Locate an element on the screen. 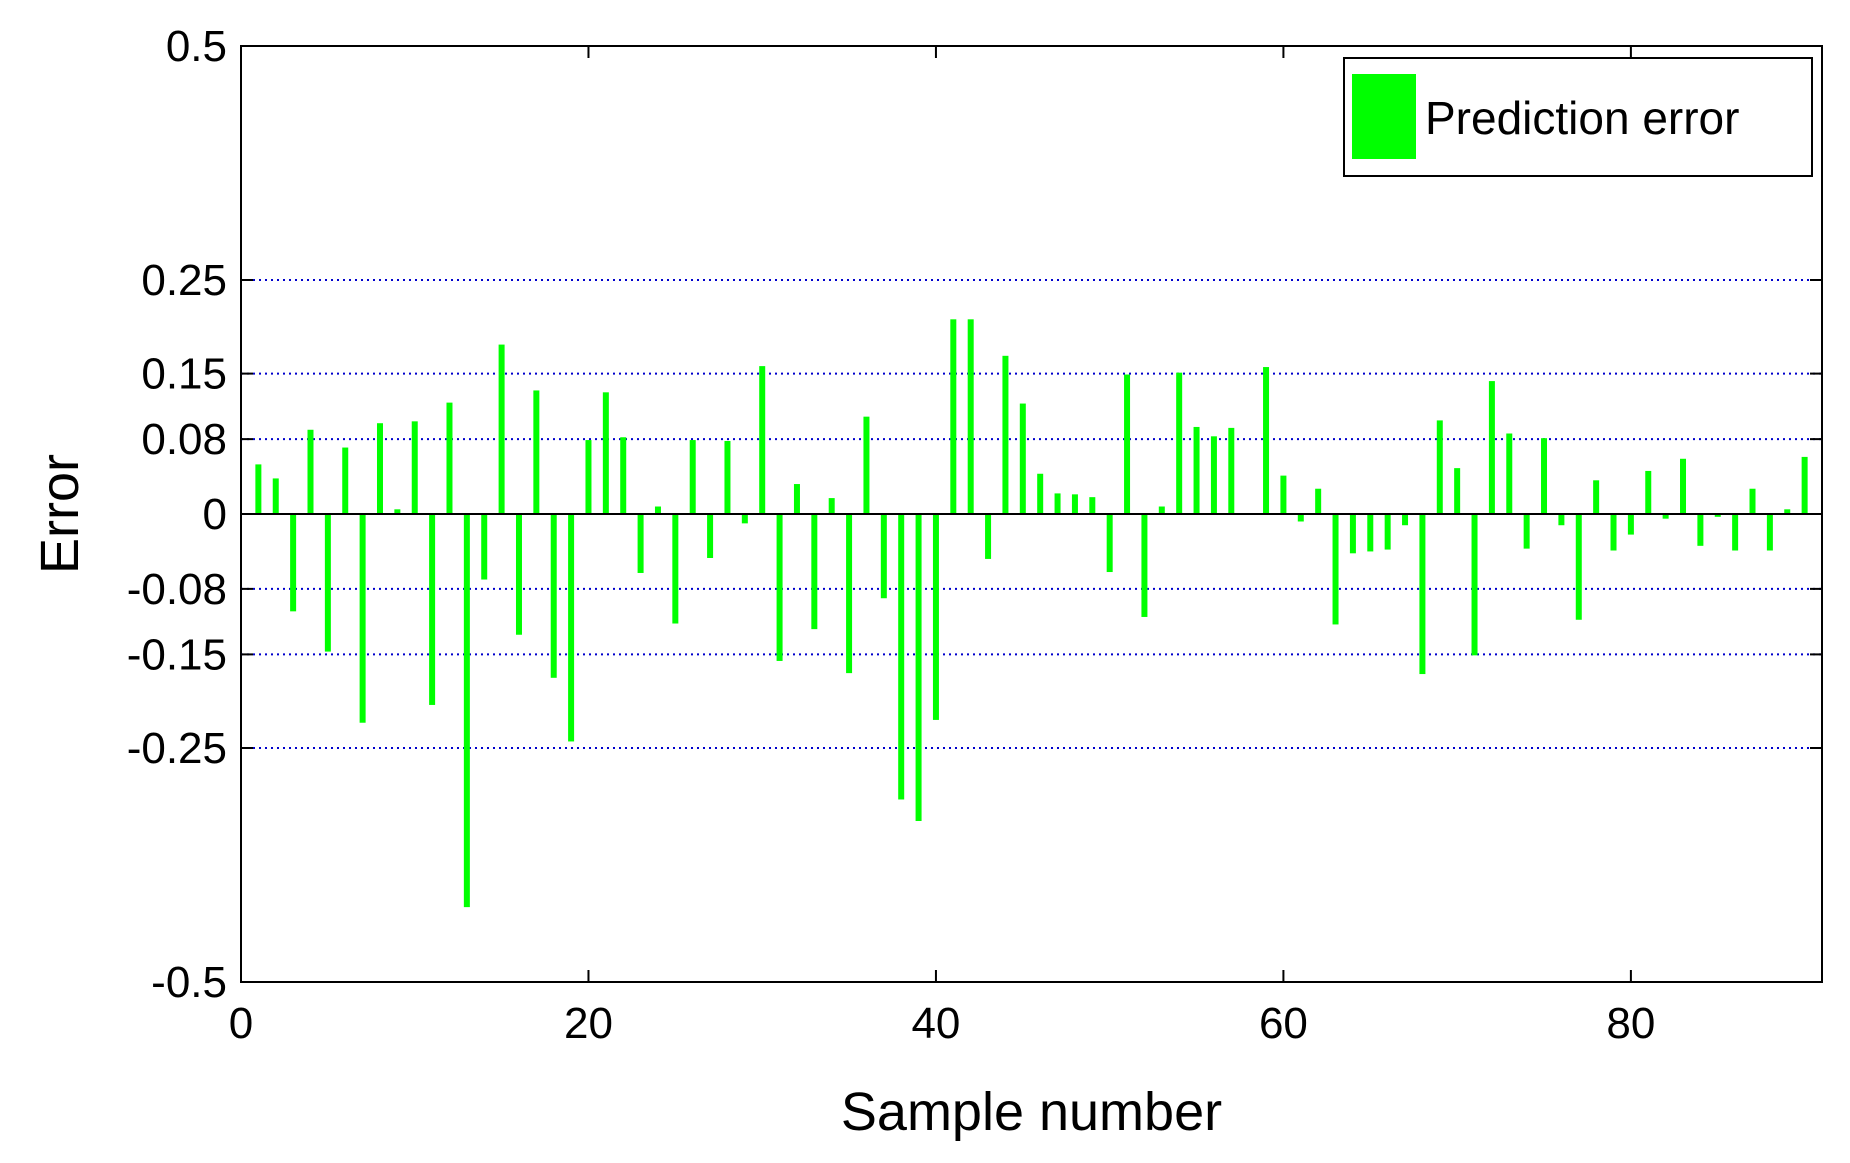 This screenshot has height=1163, width=1850. x-tick-label: 60 is located at coordinates (1283, 1023).